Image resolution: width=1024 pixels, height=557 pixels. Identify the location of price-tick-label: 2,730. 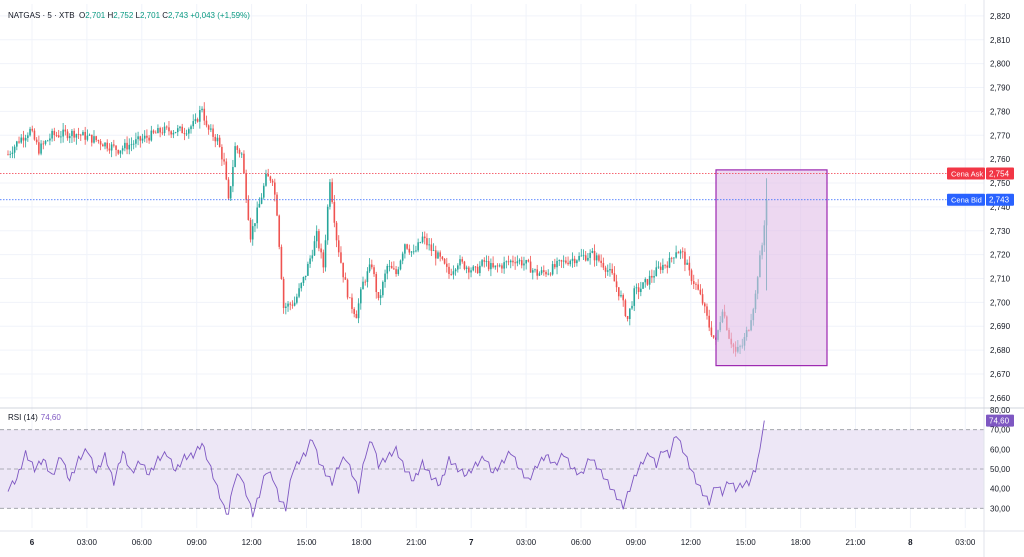
(1000, 231).